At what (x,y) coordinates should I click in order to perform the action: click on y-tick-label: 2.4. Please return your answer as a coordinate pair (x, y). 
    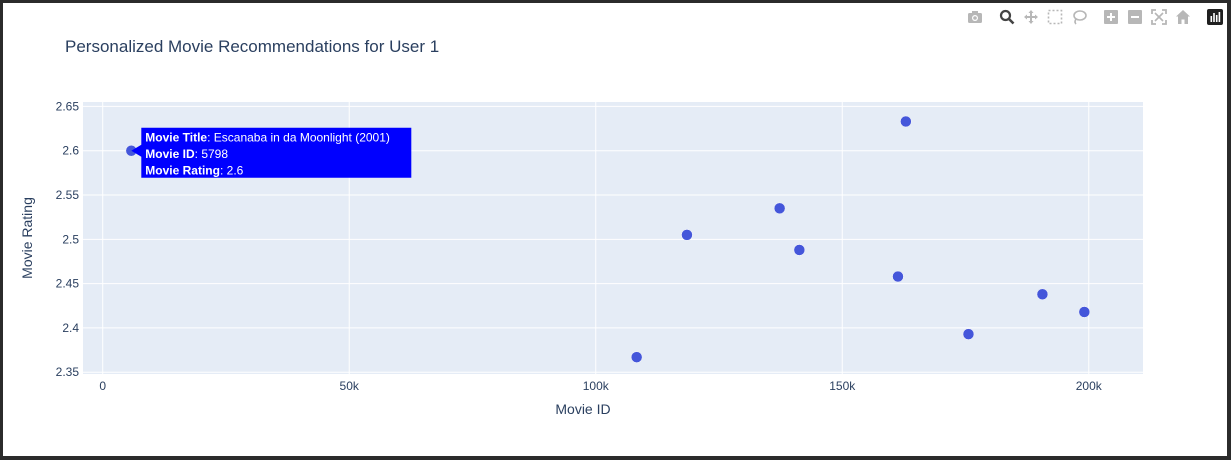
    Looking at the image, I should click on (70, 328).